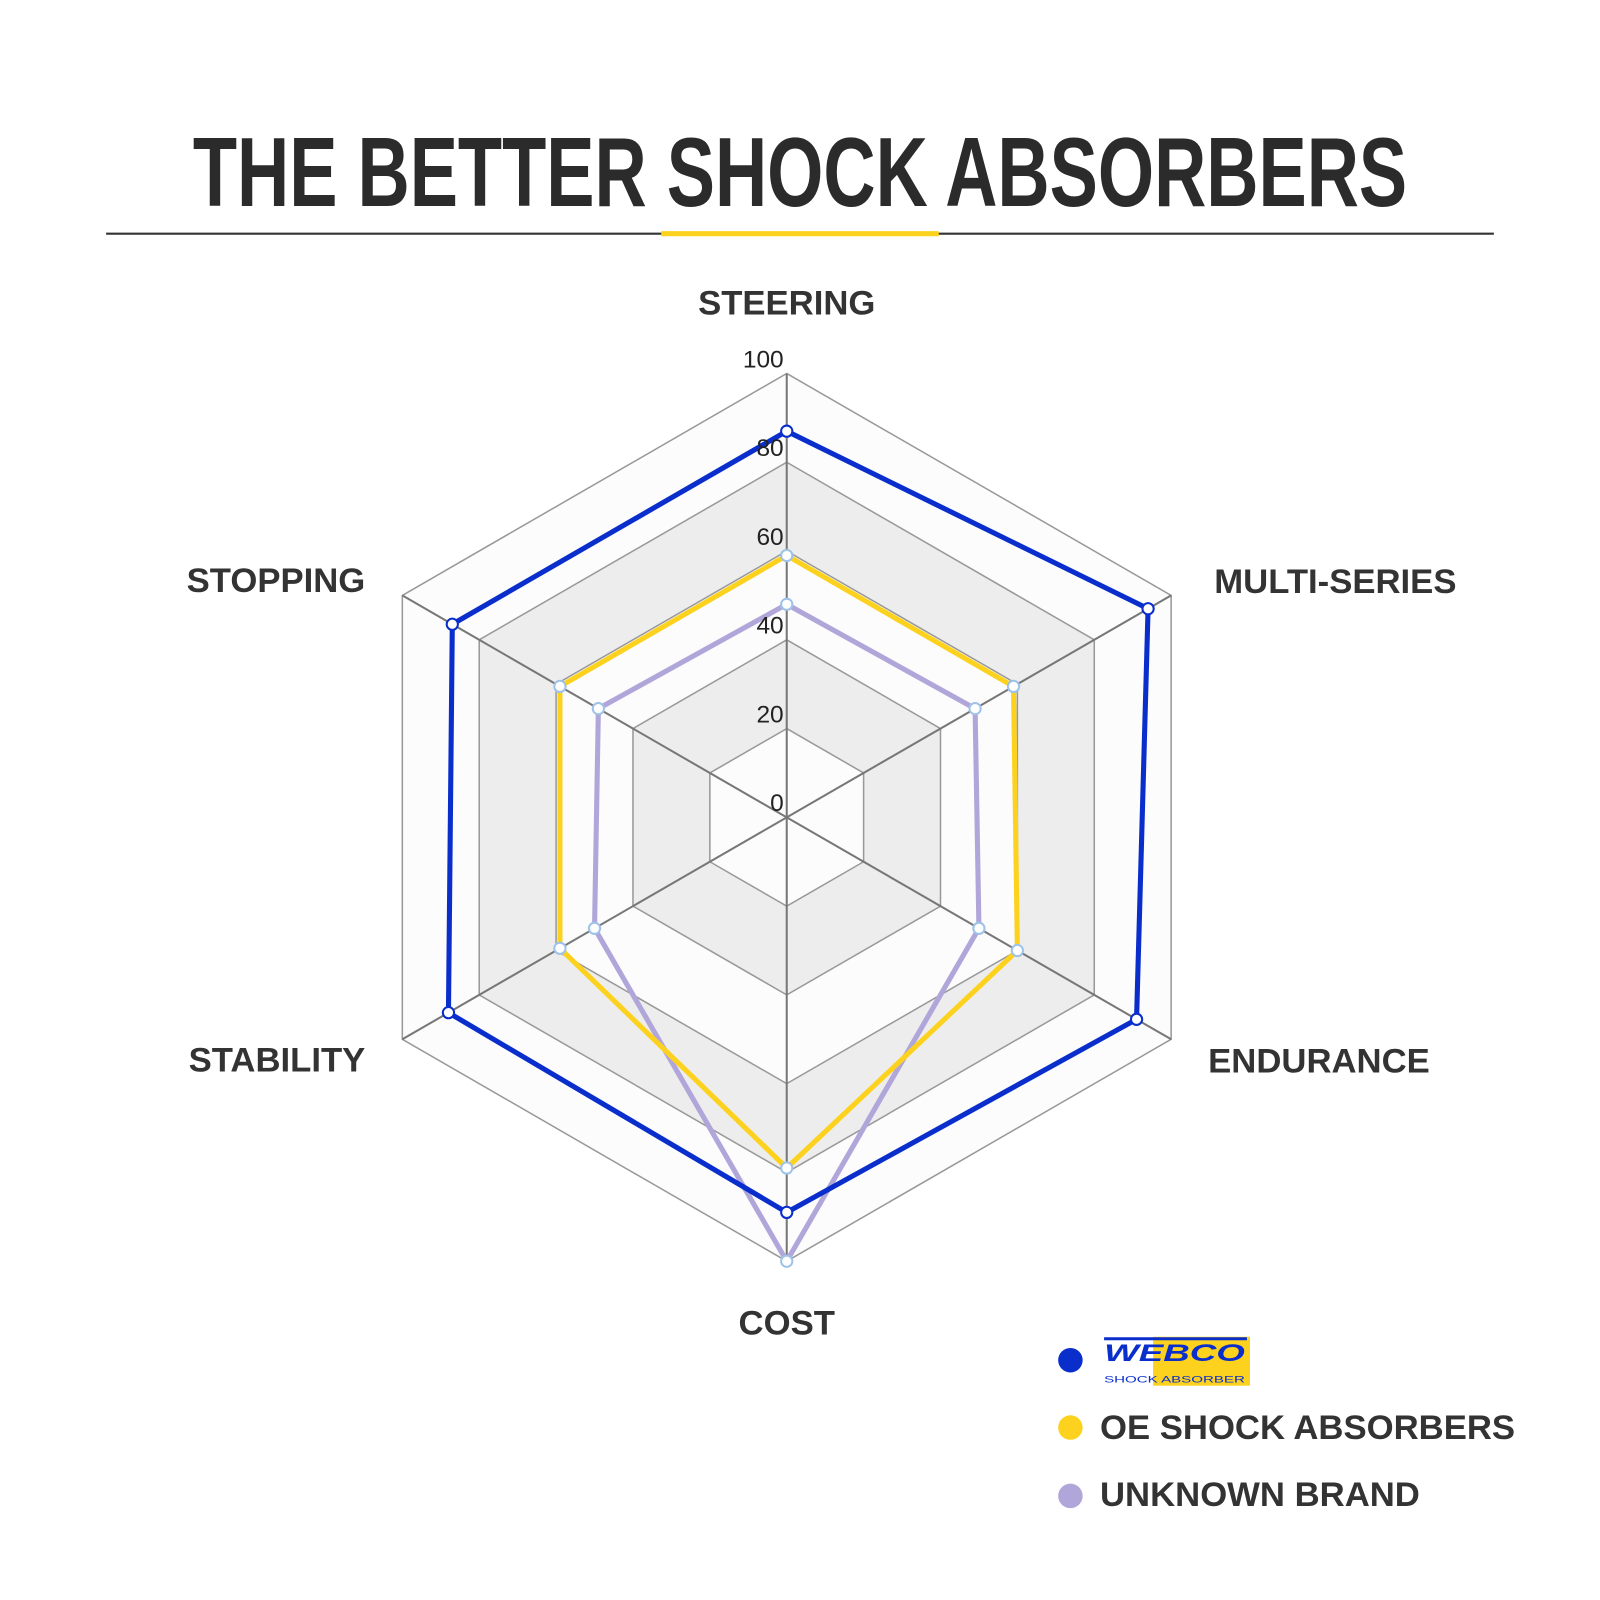 Image resolution: width=1600 pixels, height=1600 pixels. I want to click on webco-logo: WEBCO SHOCK ABSORBER, so click(1177, 1361).